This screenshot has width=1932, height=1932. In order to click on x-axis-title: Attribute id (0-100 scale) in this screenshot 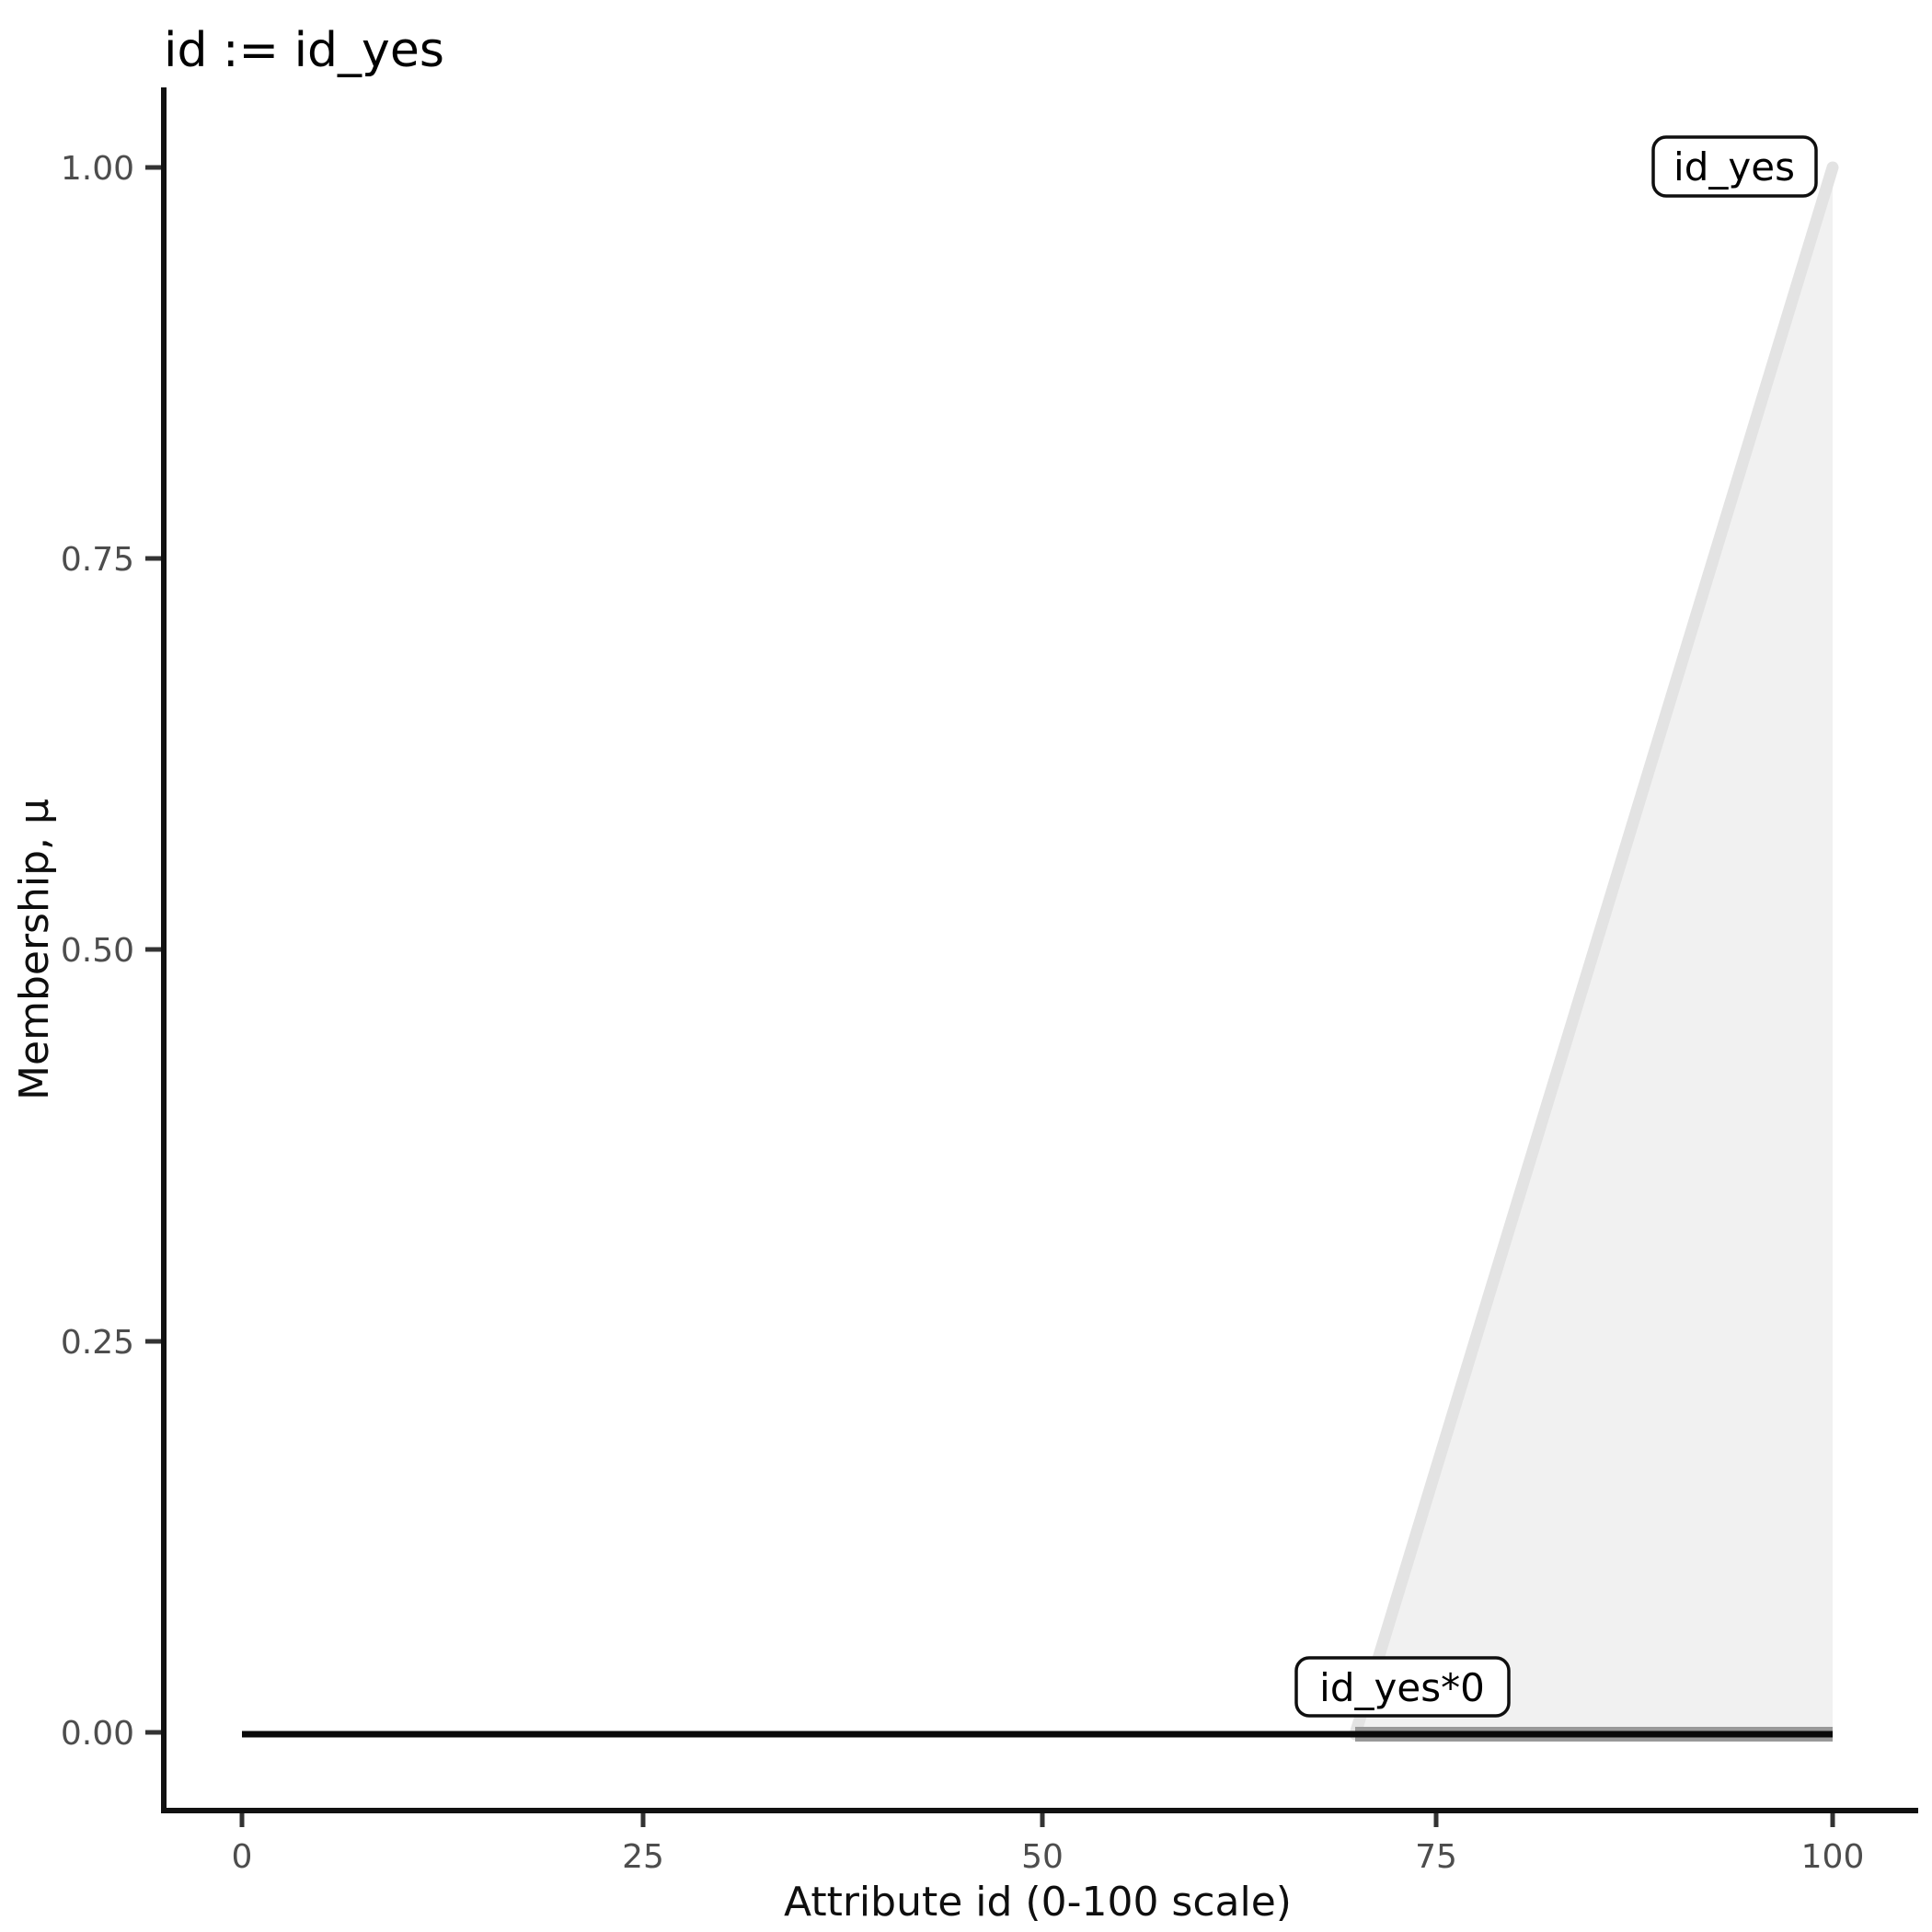, I will do `click(1038, 1902)`.